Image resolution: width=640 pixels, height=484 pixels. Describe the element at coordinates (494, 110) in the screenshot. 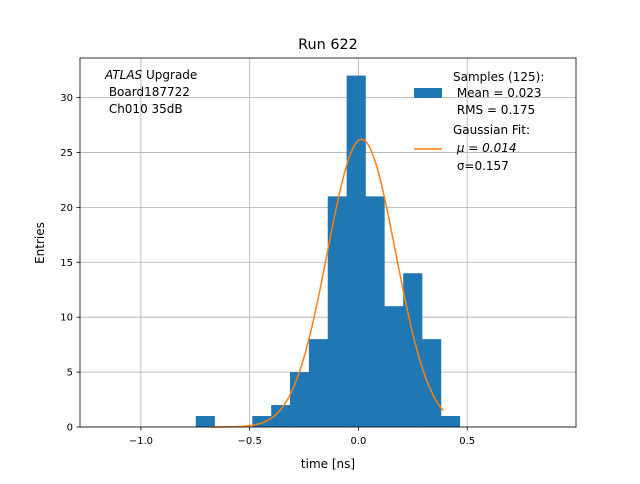

I see `legend-hist-line-3: RMS = 0.175` at that location.